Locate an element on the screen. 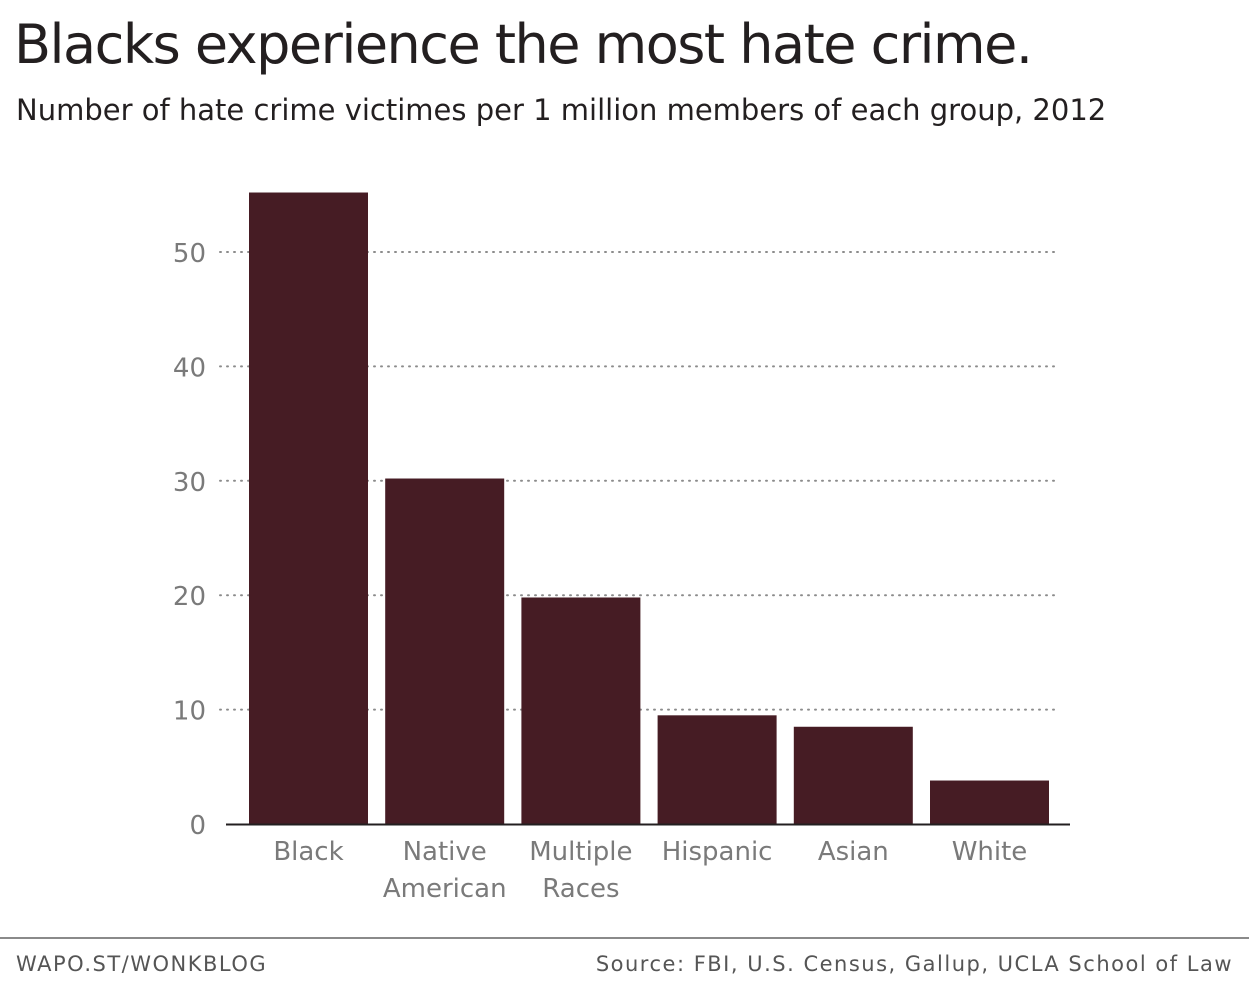  chart-title: Blacks experience the most hate crime. is located at coordinates (523, 44).